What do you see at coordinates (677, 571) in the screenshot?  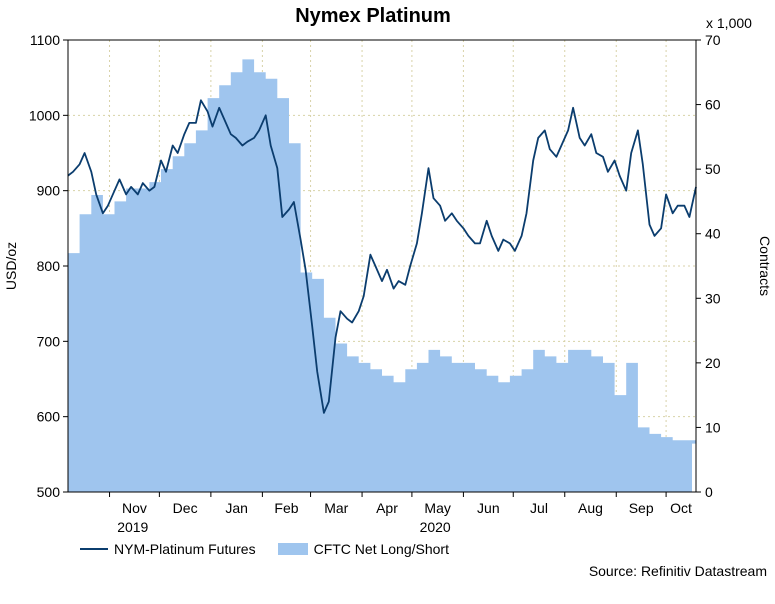 I see `source-note: Source: Refinitiv Datastream` at bounding box center [677, 571].